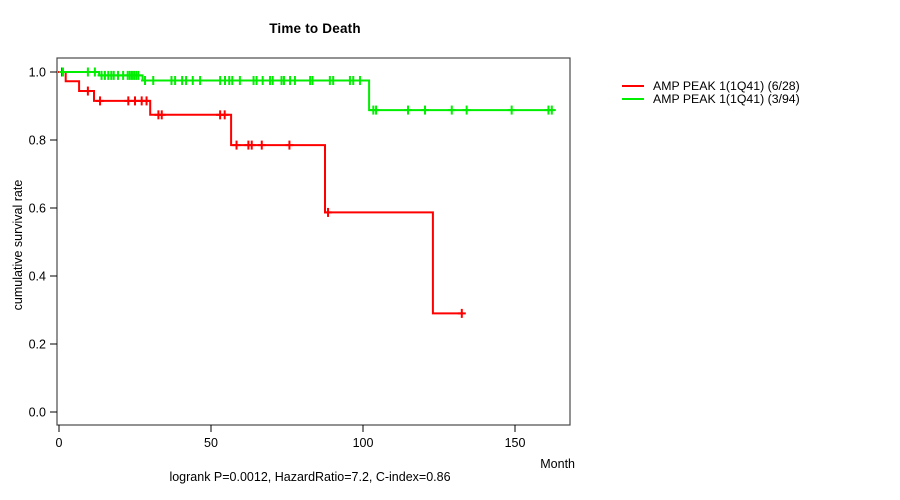  What do you see at coordinates (726, 99) in the screenshot?
I see `legend-label: AMP PEAK 1(1Q41) (3/94)` at bounding box center [726, 99].